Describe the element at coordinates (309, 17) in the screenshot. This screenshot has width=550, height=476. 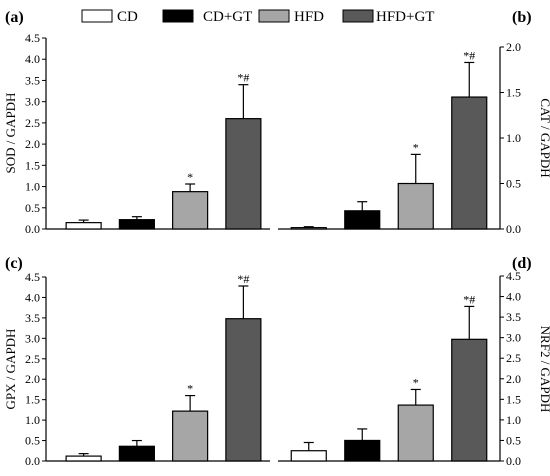
I see `legend-label: HFD` at that location.